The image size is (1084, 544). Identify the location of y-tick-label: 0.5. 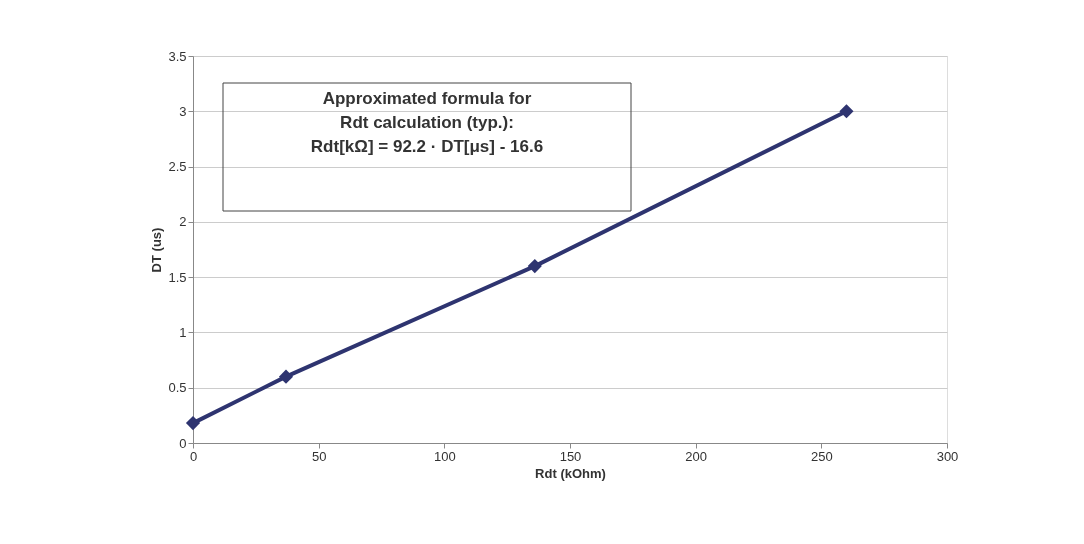
(177, 388).